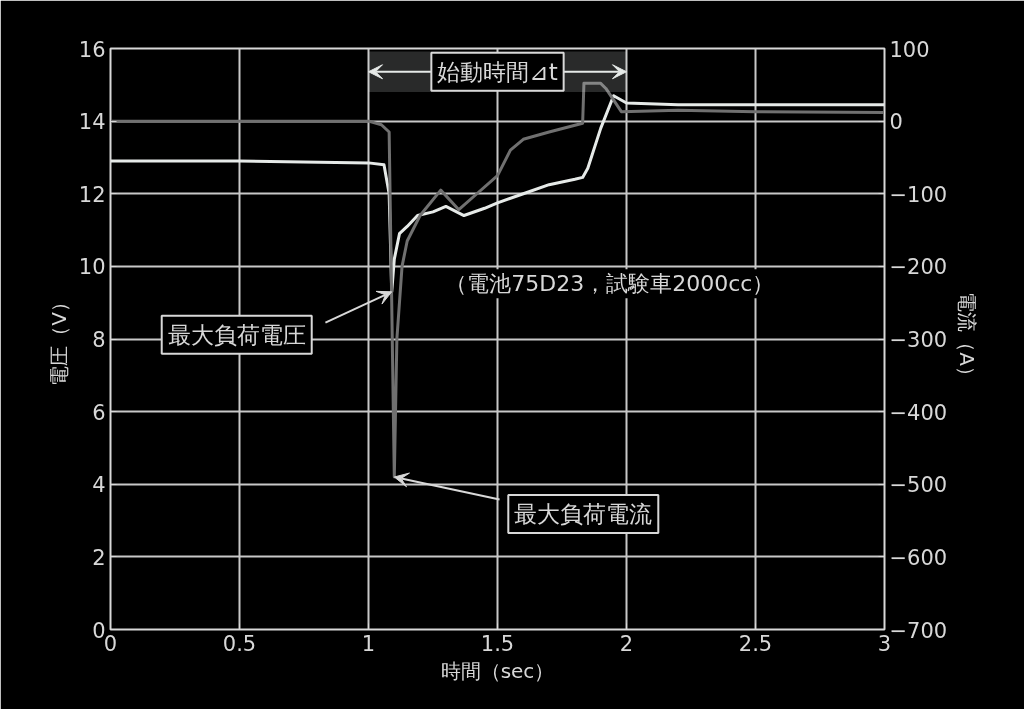 Image resolution: width=1024 pixels, height=709 pixels. Describe the element at coordinates (918, 557) in the screenshot. I see `y2-tick-label: −600` at that location.